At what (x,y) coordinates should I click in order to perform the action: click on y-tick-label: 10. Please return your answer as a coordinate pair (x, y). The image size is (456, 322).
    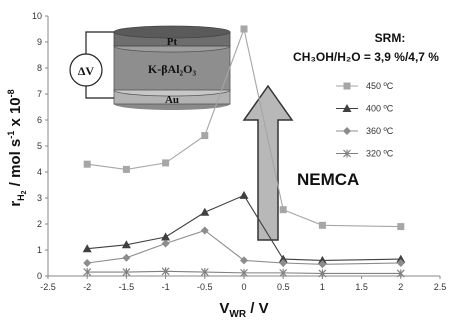
    Looking at the image, I should click on (37, 16).